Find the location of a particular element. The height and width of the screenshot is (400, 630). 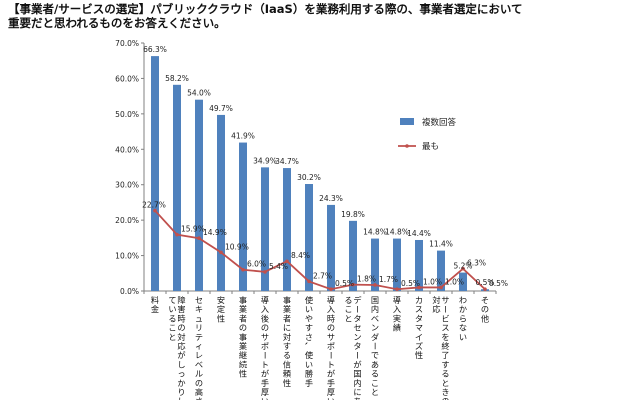

x-category-char: と is located at coordinates (172, 337).